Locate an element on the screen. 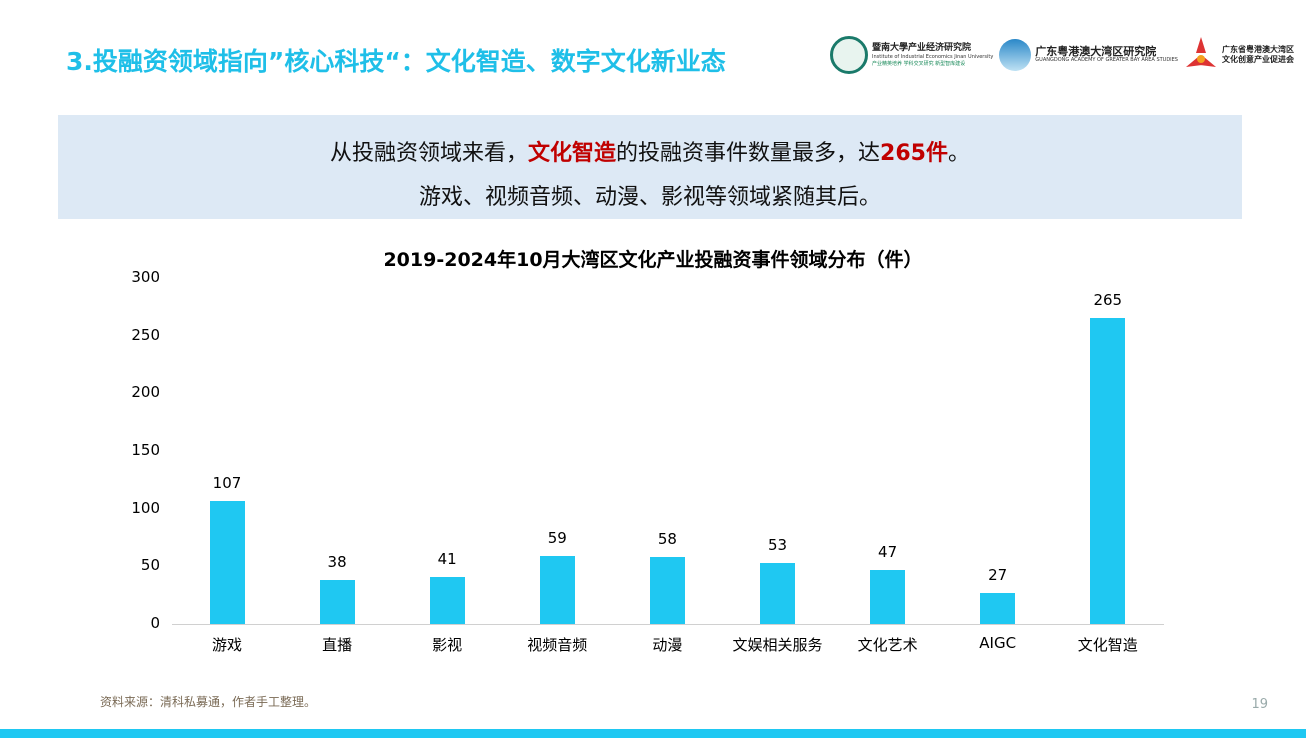  data-label: 265 is located at coordinates (1108, 300).